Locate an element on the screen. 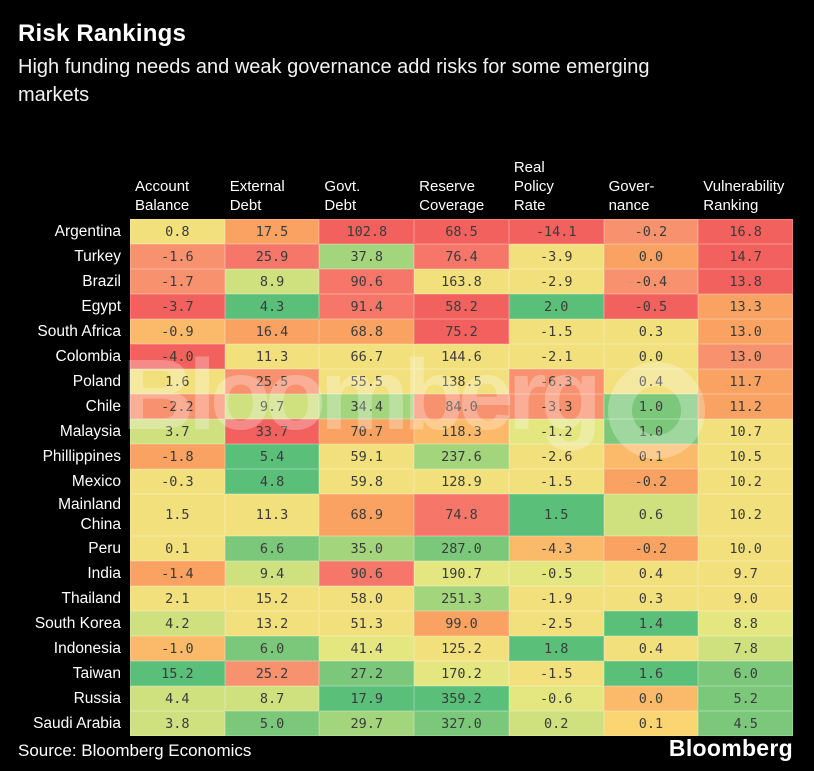  row-label: Mexico is located at coordinates (65, 481).